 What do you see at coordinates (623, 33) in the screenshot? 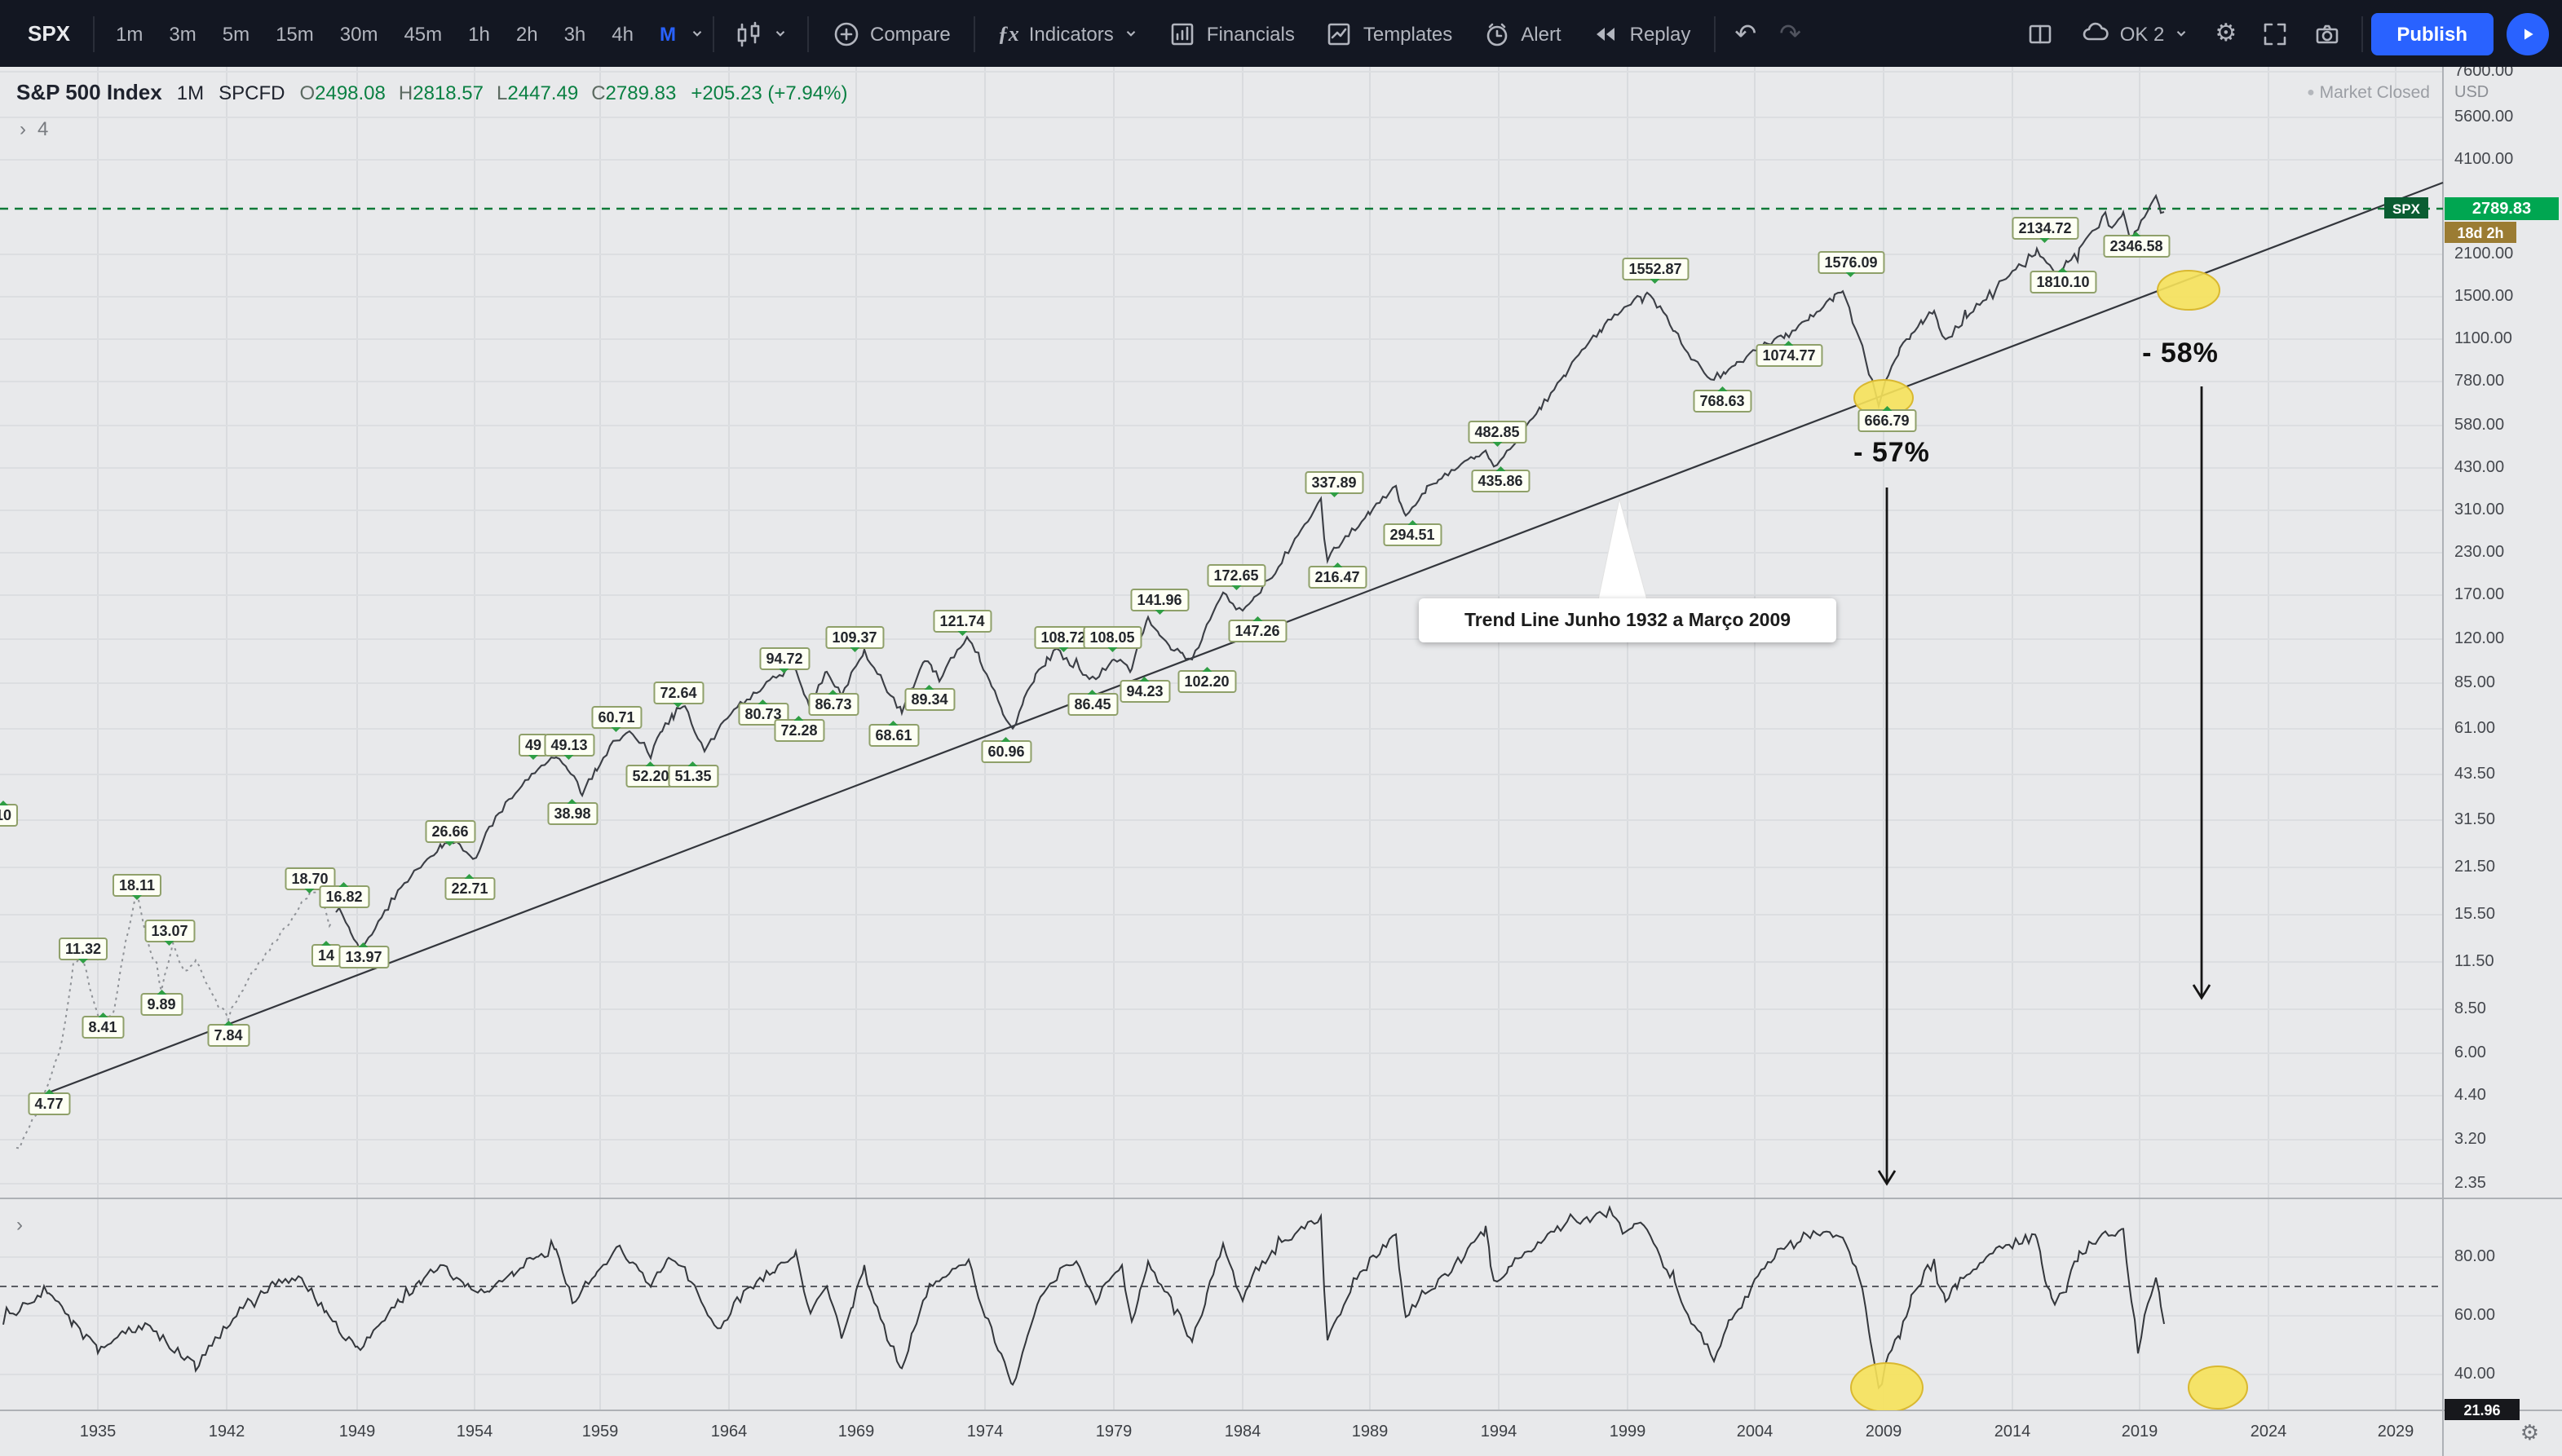
I see `timeframe-4h: 4h` at bounding box center [623, 33].